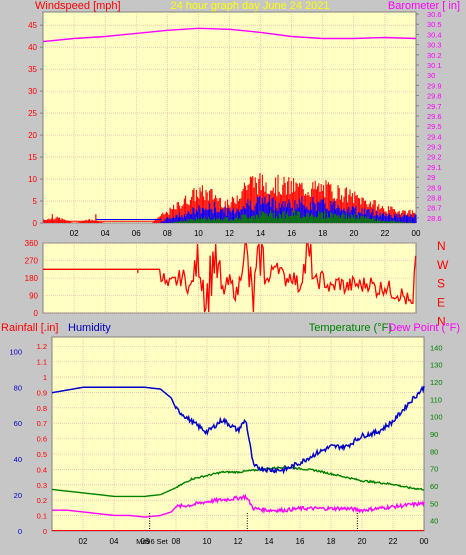 The height and width of the screenshot is (555, 466). What do you see at coordinates (229, 233) in the screenshot?
I see `wind-x-tick-label: 12` at bounding box center [229, 233].